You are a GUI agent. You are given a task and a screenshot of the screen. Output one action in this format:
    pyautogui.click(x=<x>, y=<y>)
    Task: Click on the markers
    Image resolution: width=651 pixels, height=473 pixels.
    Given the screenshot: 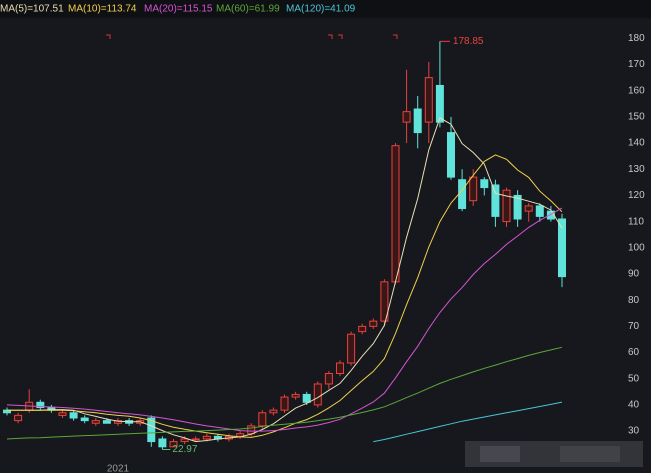 What is the action you would take?
    pyautogui.click(x=252, y=36)
    